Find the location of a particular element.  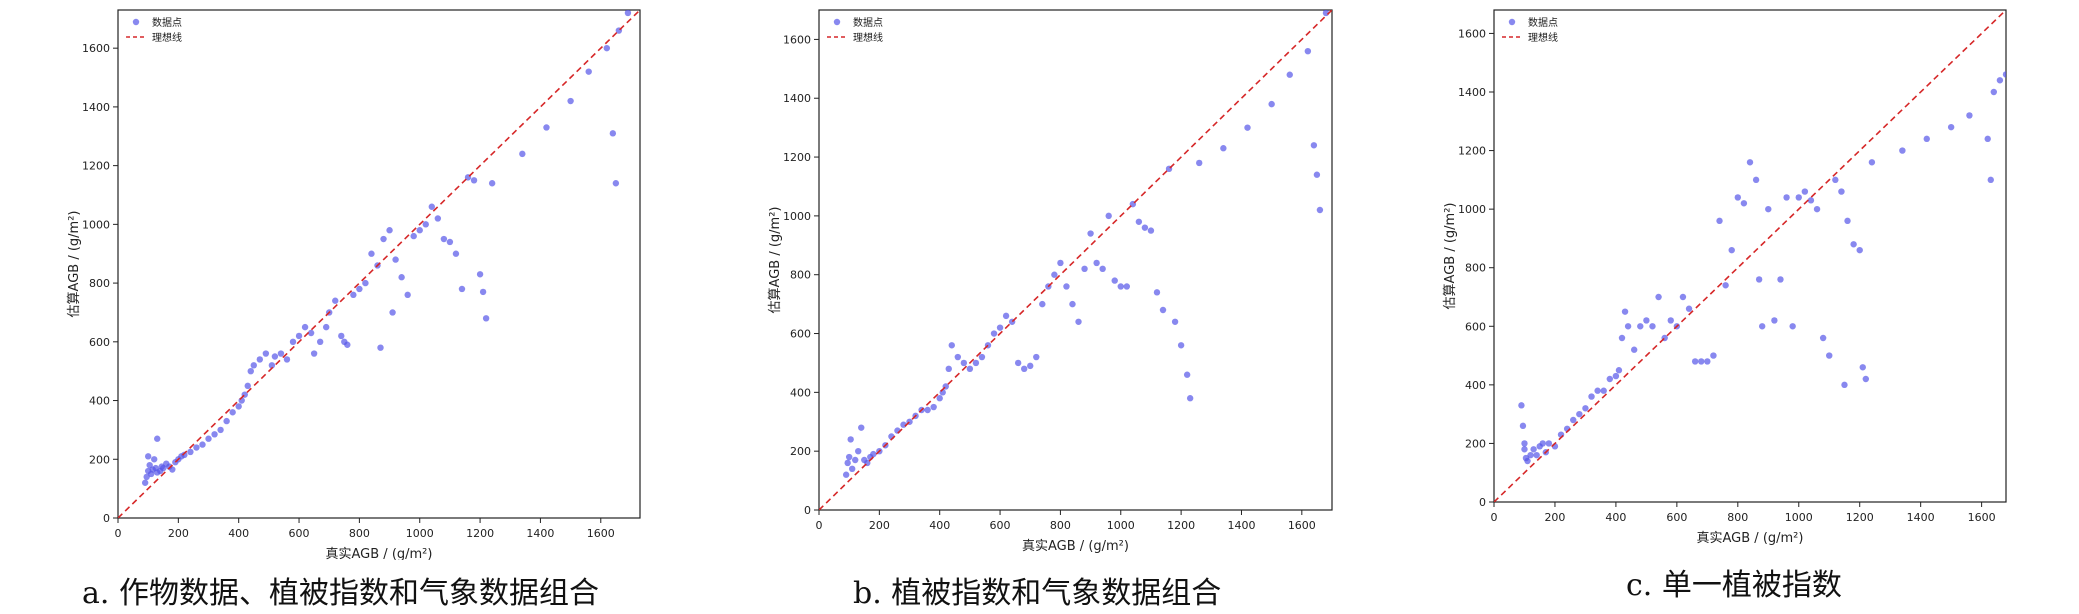

x-tick-label: 1600 is located at coordinates (1302, 525).